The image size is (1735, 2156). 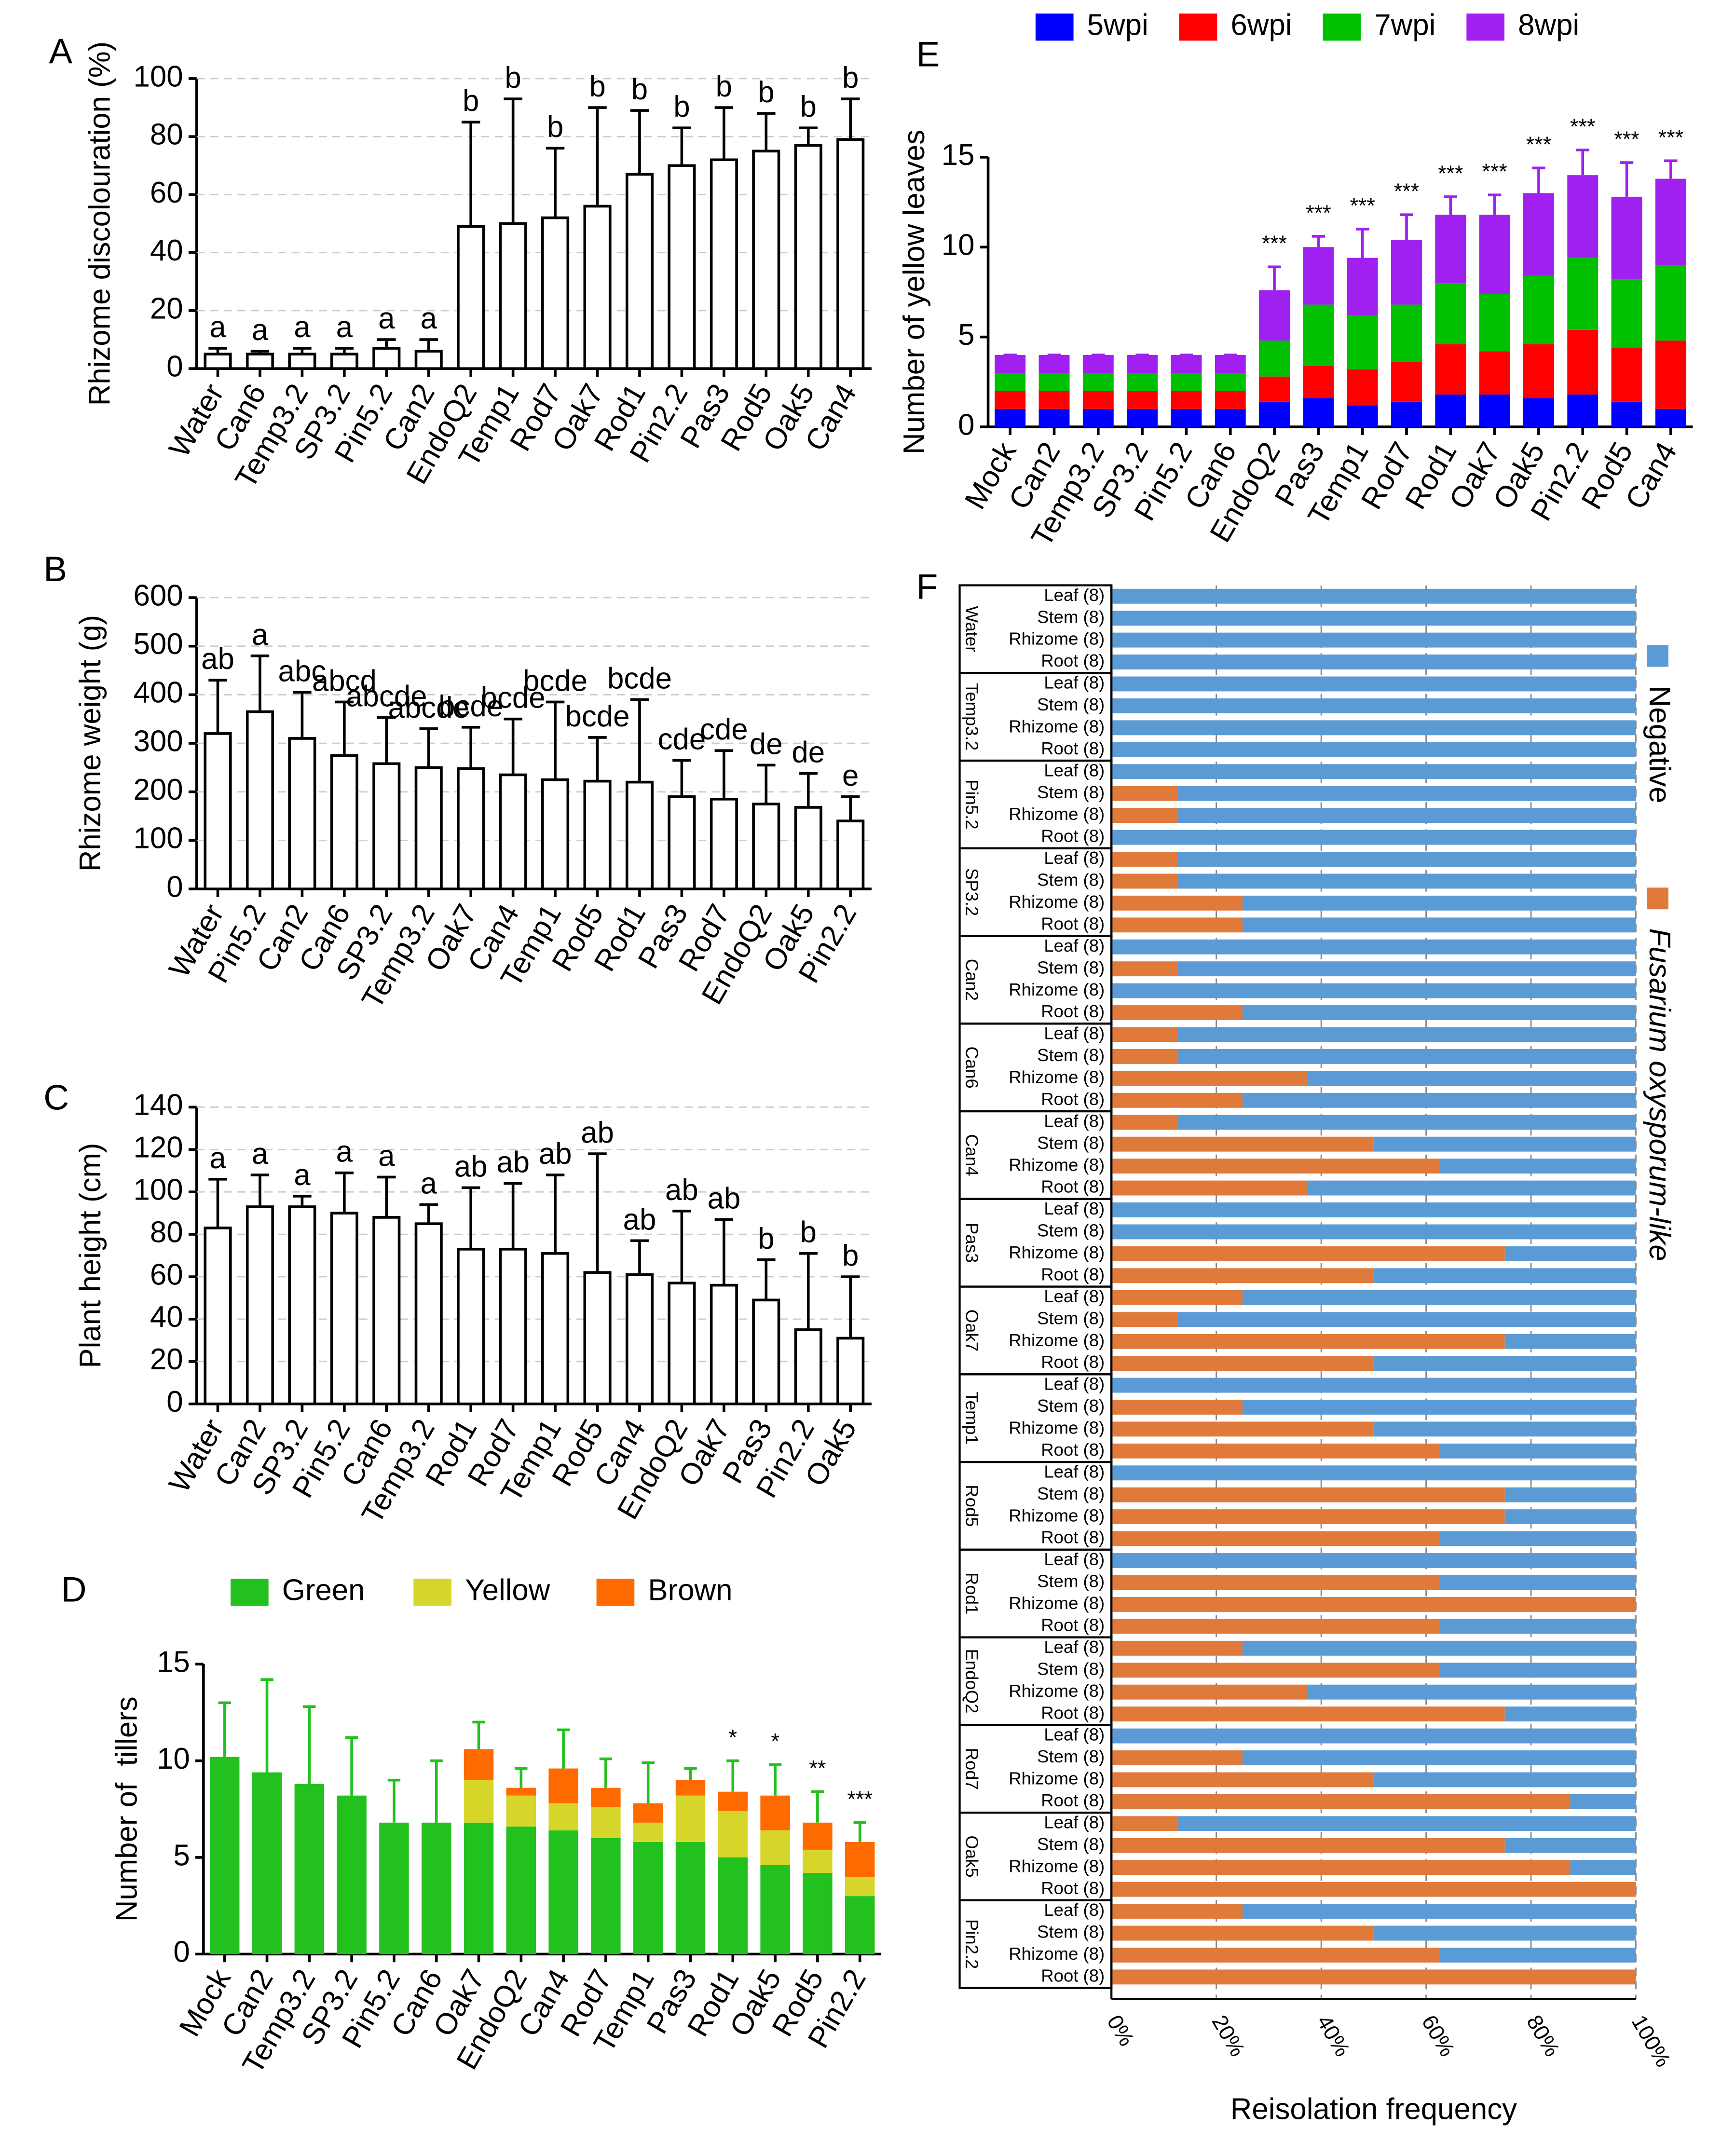 I want to click on group-label: Pas3, so click(x=972, y=1243).